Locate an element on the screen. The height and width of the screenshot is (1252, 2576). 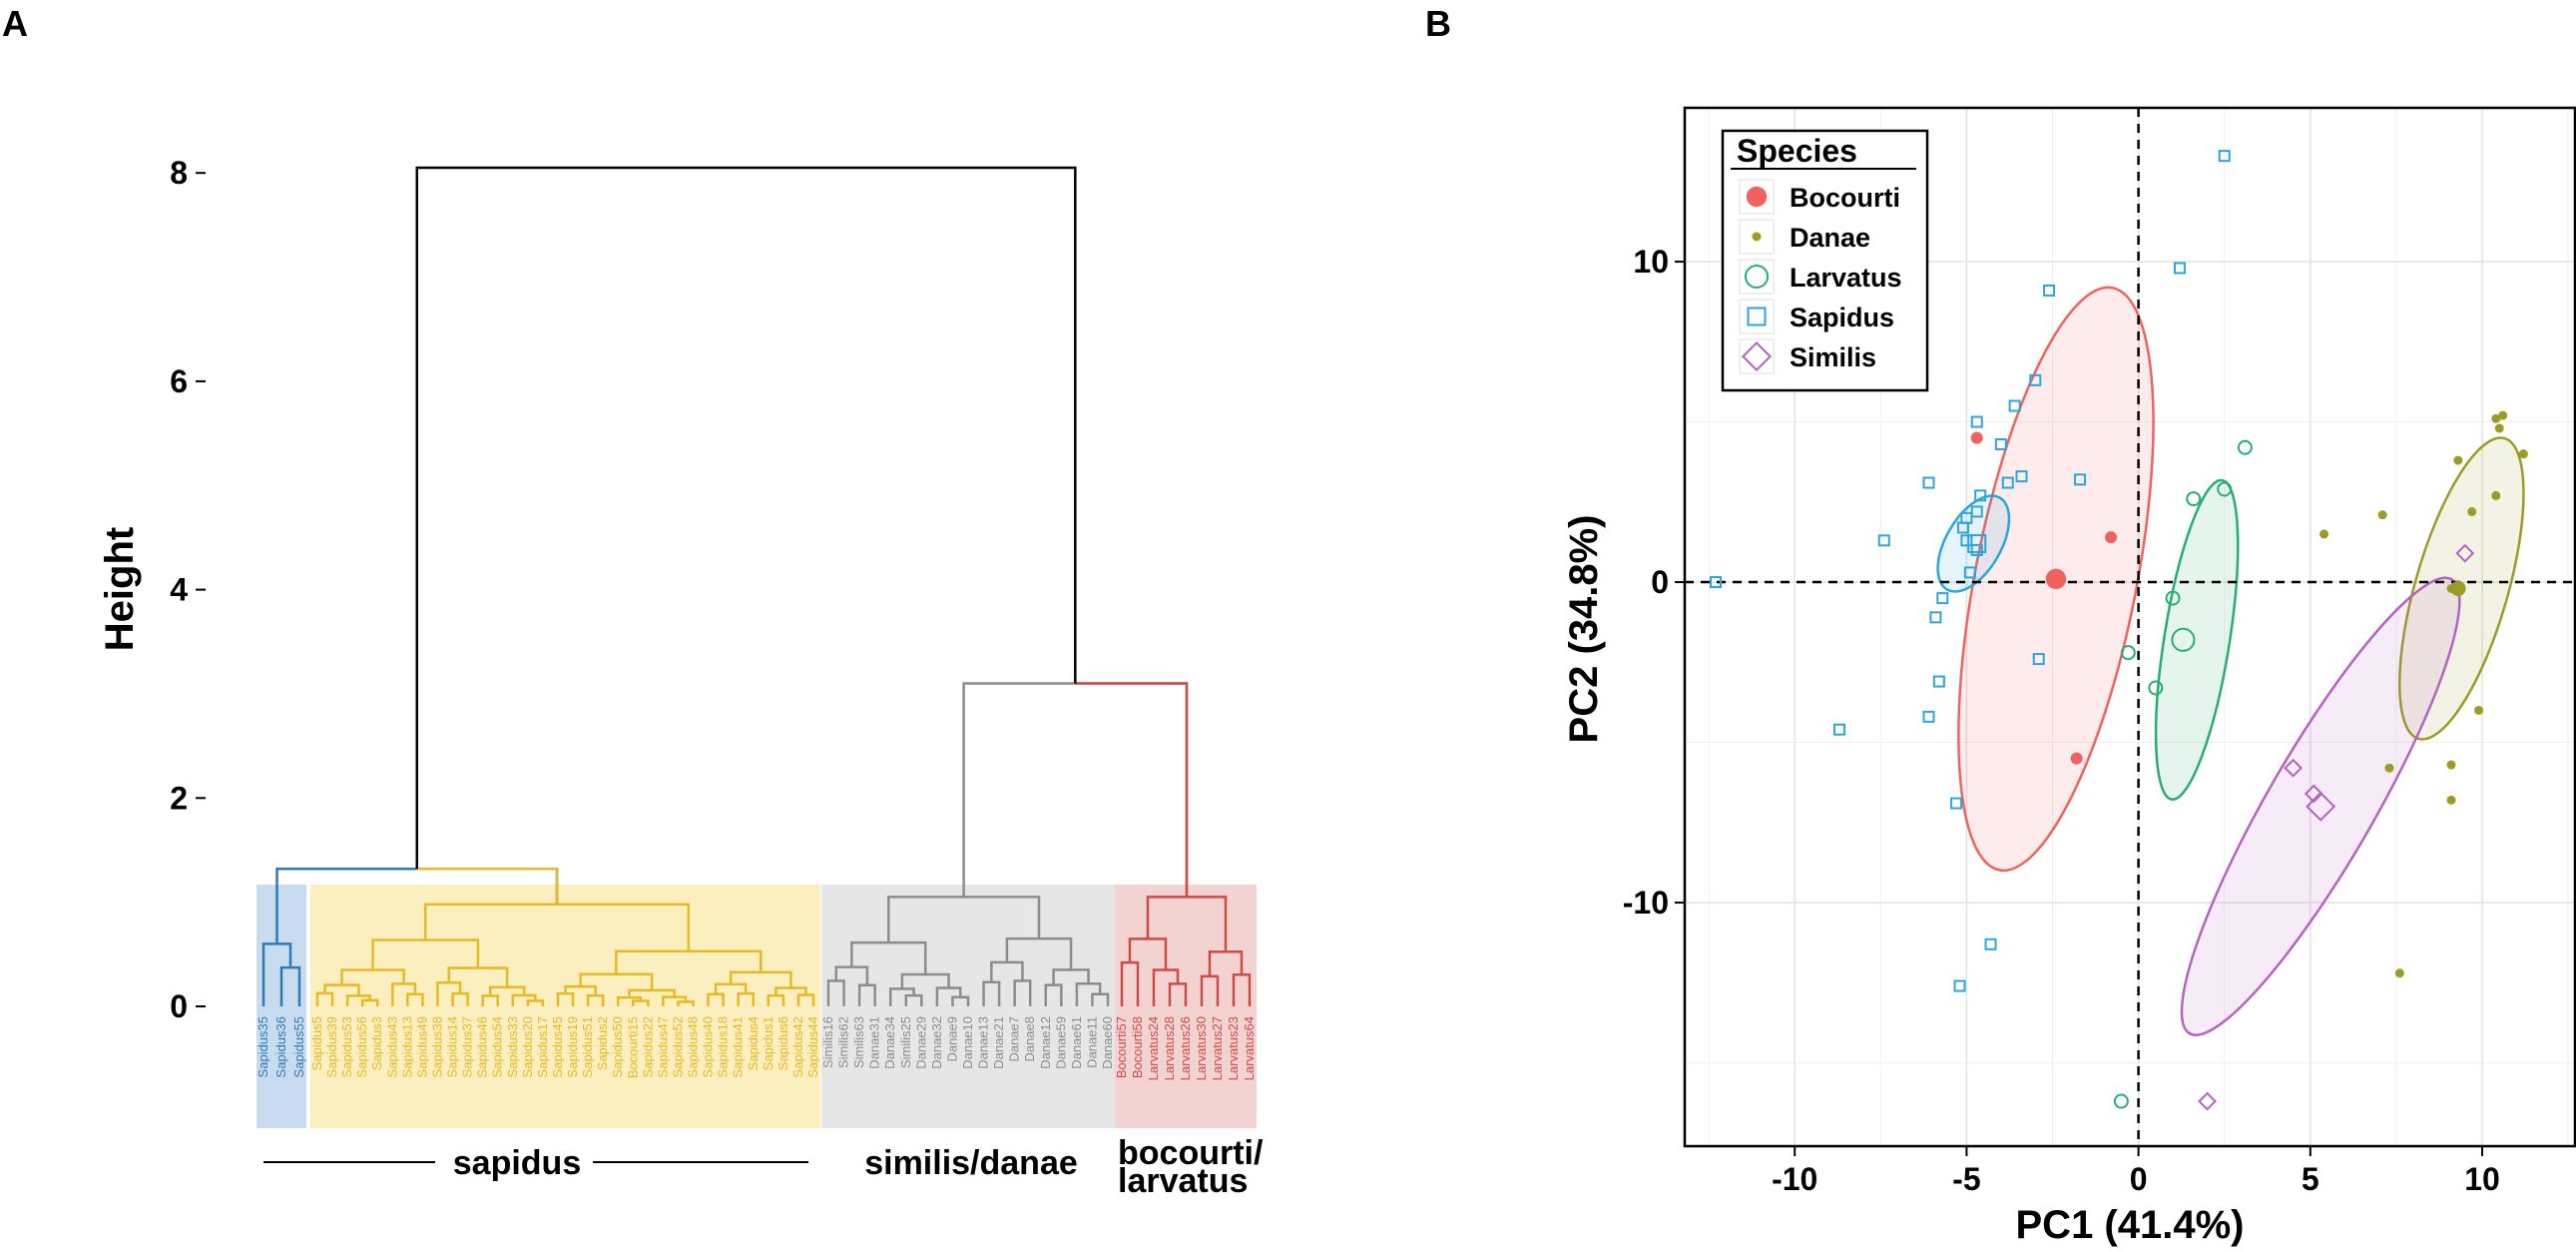
pca-x-tick-label: 10 is located at coordinates (2482, 1179).